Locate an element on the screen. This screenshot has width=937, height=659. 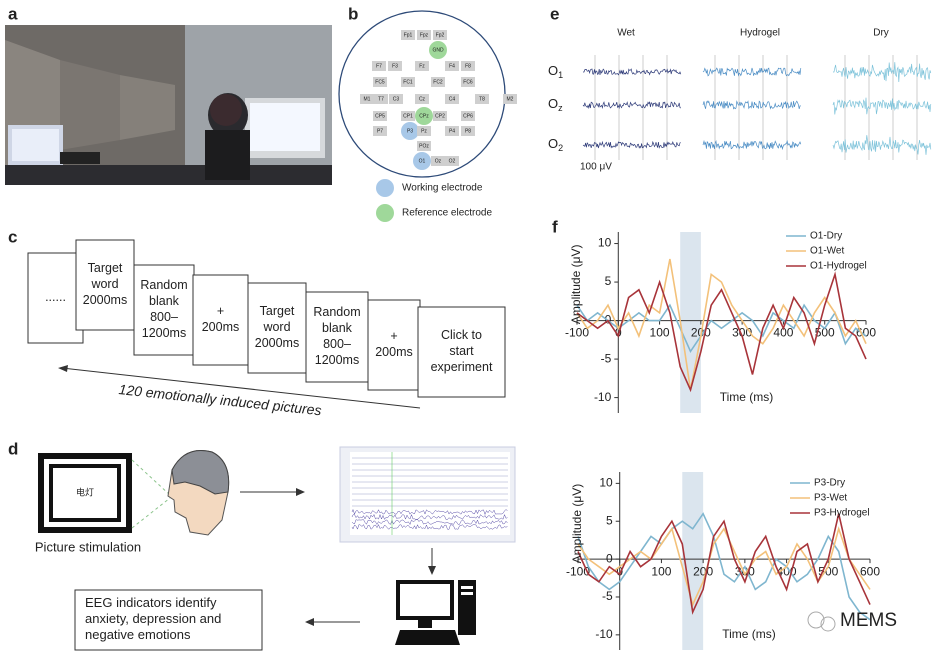
electrode-label: POz is located at coordinates (424, 146).